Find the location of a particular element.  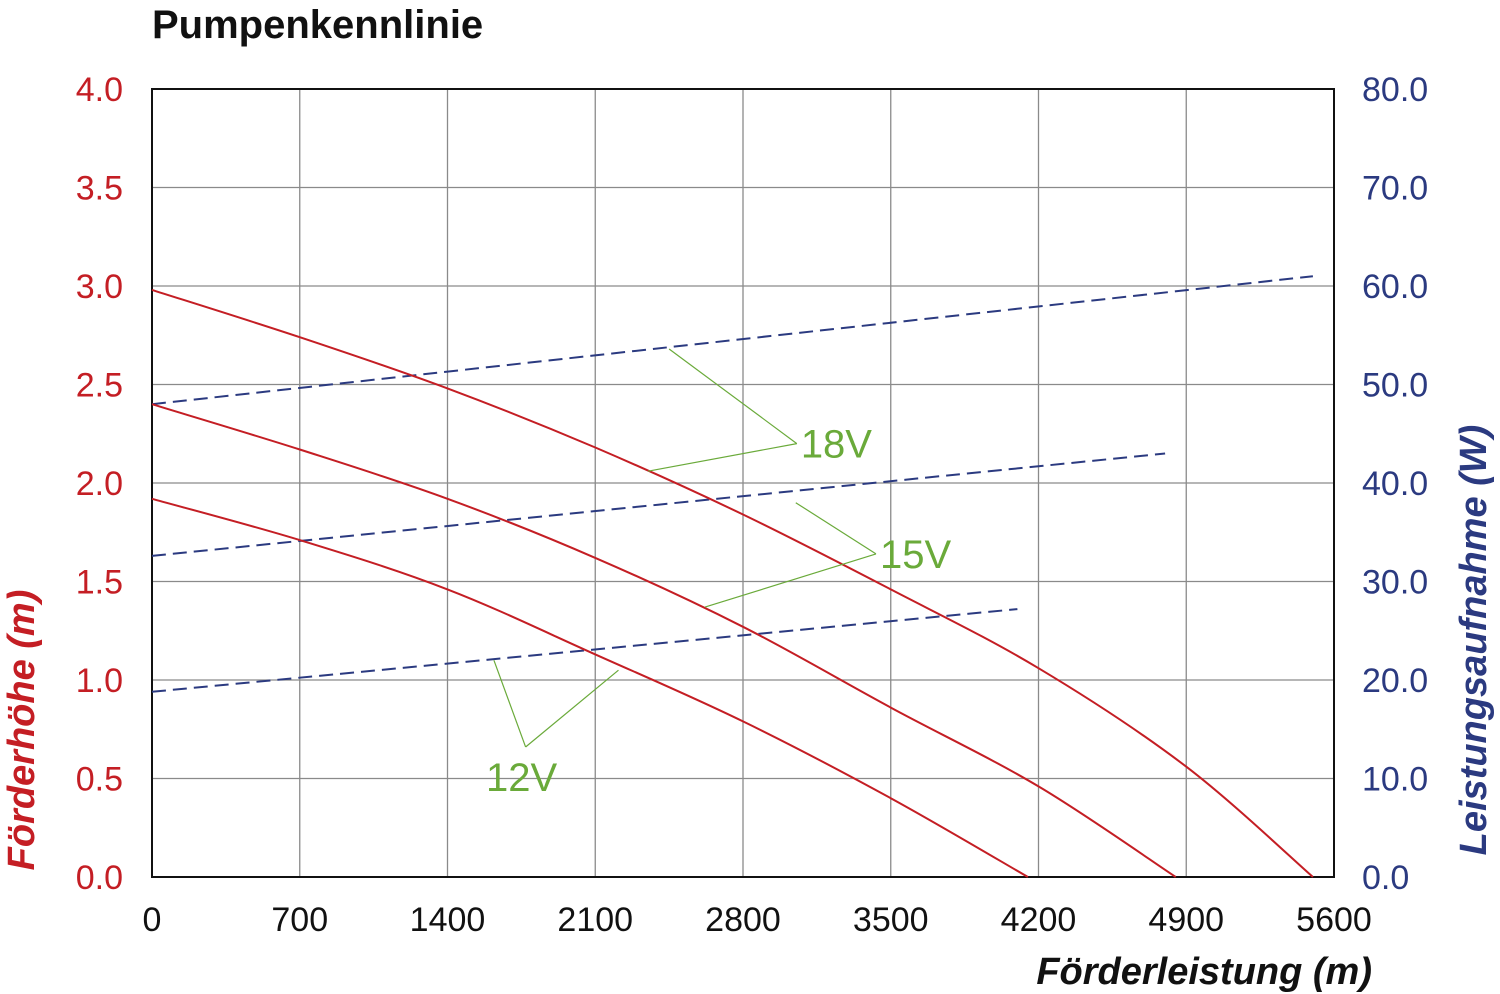

left-axis-label: Förderhöhe (m) is located at coordinates (22, 730).